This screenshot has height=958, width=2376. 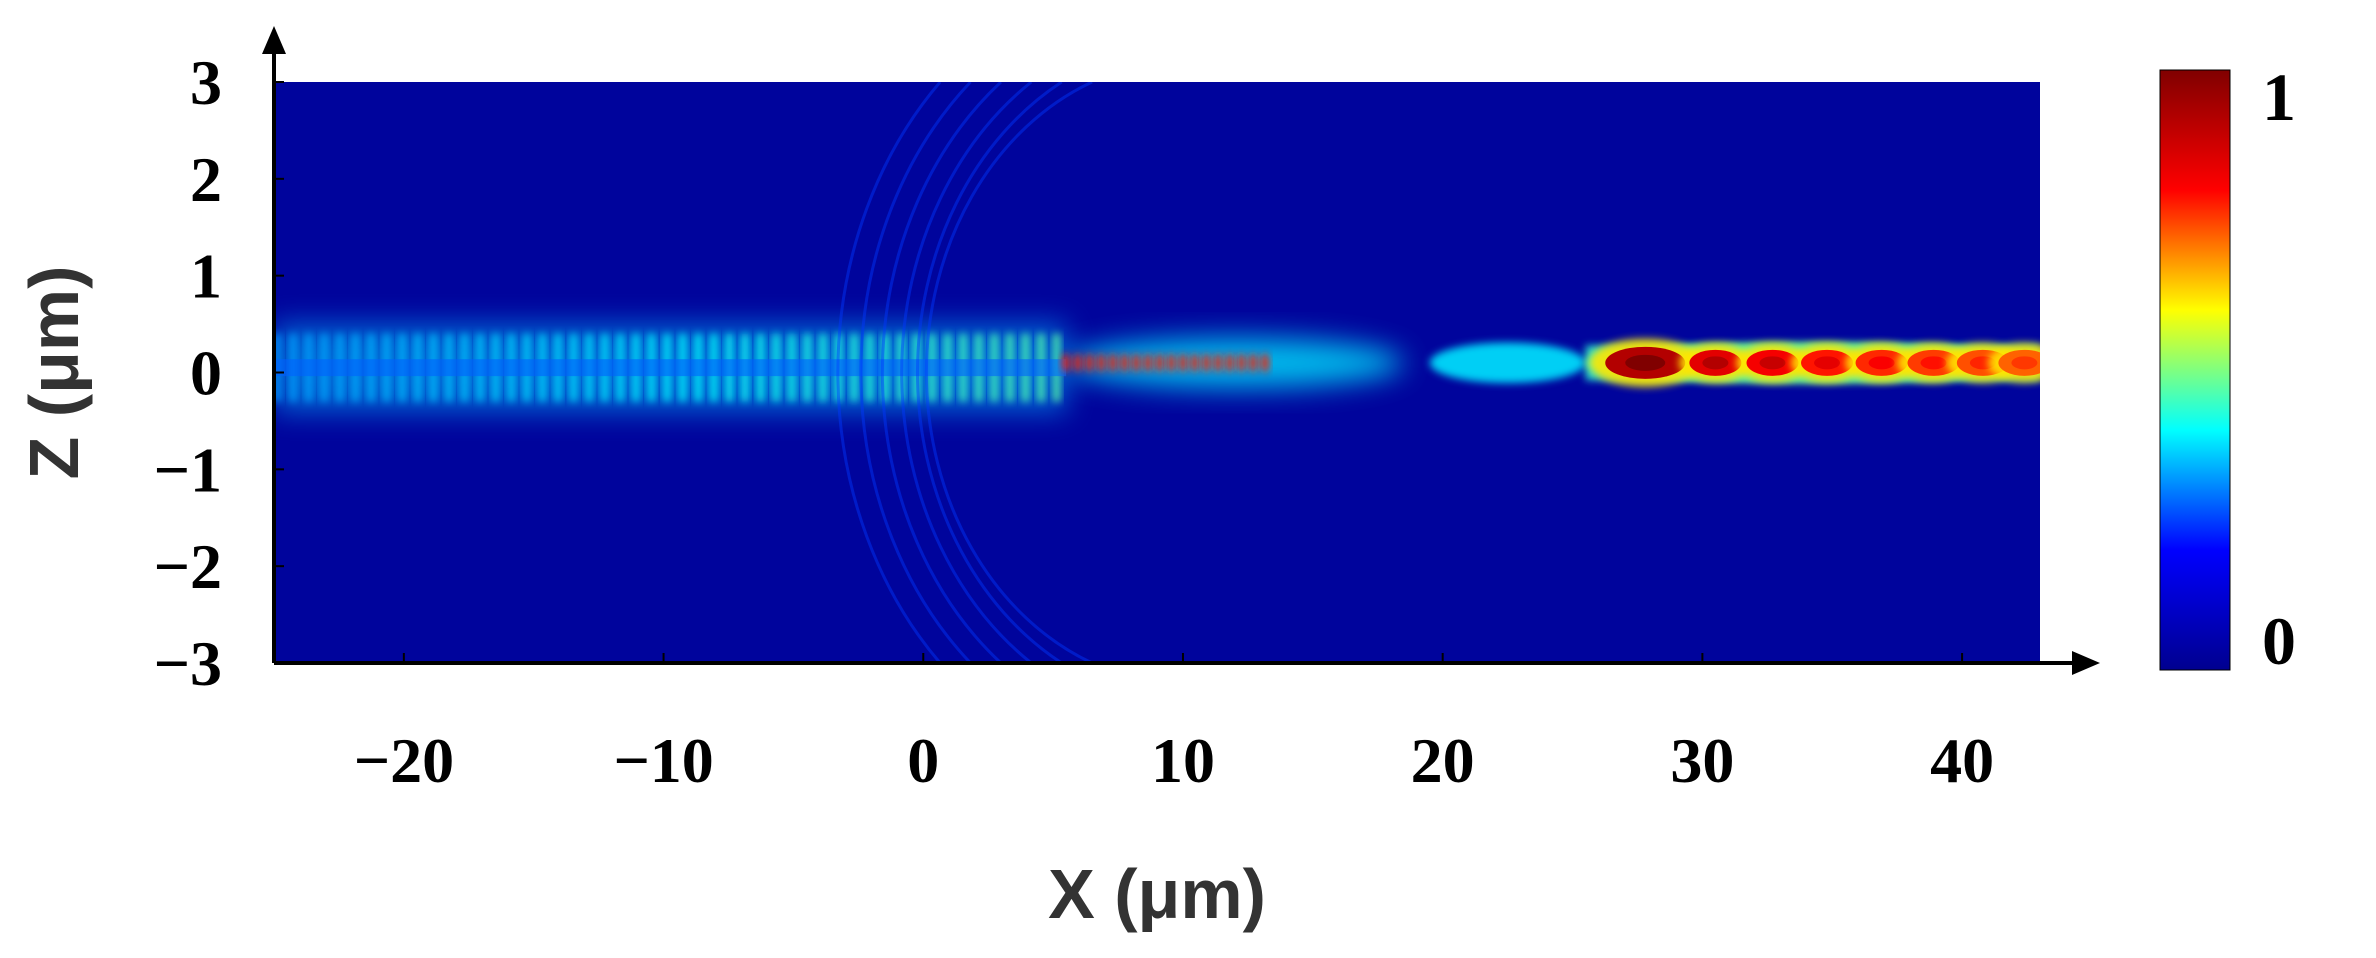 What do you see at coordinates (206, 179) in the screenshot?
I see `y-tick-label: 2` at bounding box center [206, 179].